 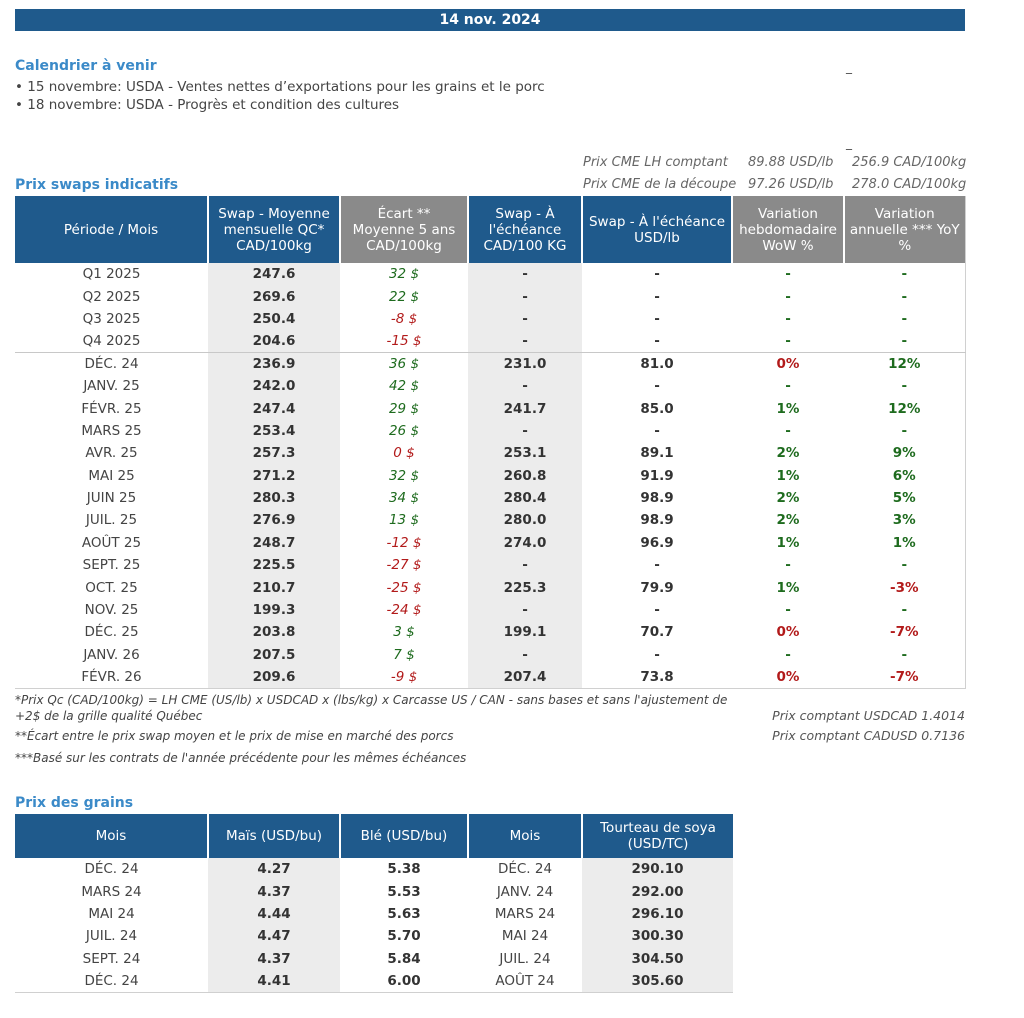 What do you see at coordinates (404, 891) in the screenshot?
I see `wheat-cell: 5.53` at bounding box center [404, 891].